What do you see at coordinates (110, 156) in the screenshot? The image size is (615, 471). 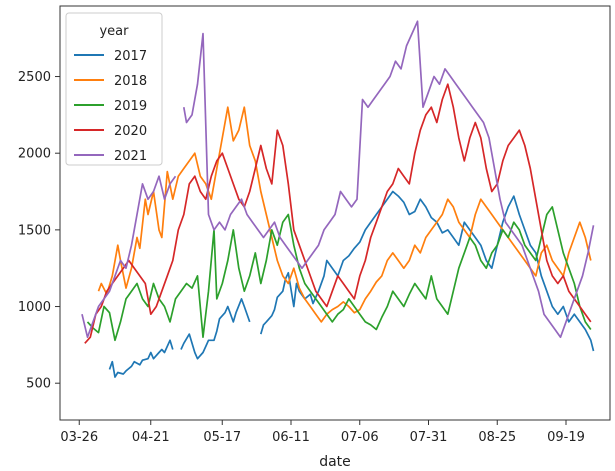 I see `legend-entry-2021: 2021` at bounding box center [110, 156].